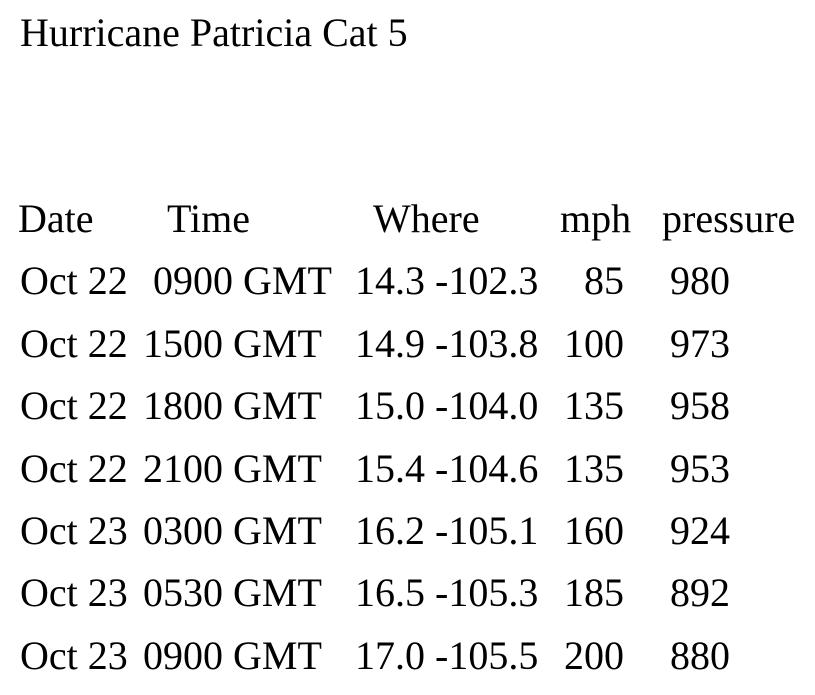 This screenshot has height=695, width=815. What do you see at coordinates (596, 218) in the screenshot?
I see `column-header-mph: mph` at bounding box center [596, 218].